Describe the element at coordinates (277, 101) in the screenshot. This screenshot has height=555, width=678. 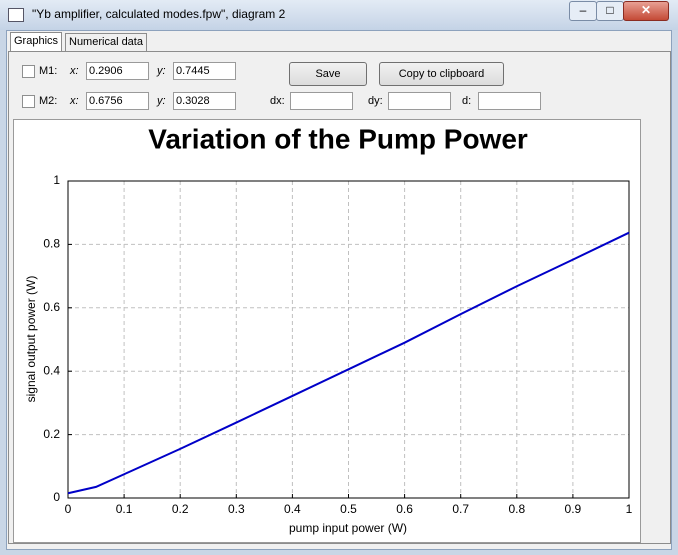
I see `field-label: dx:` at that location.